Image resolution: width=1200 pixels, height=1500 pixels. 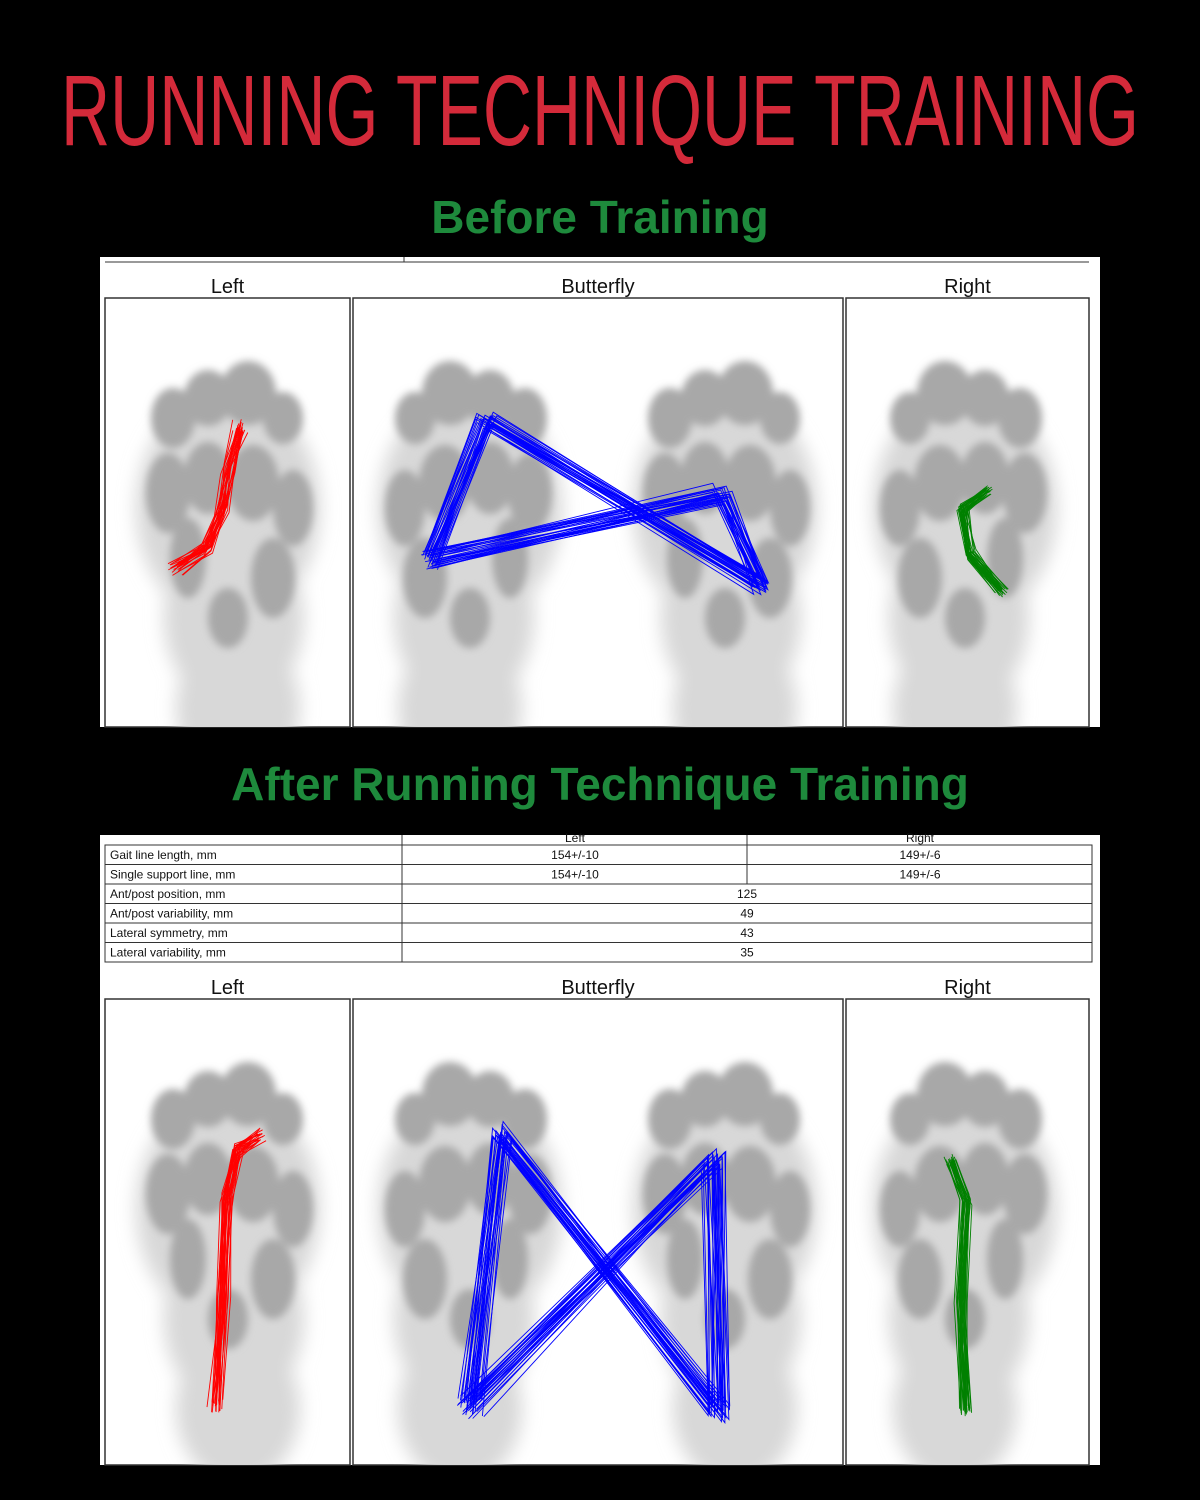 What do you see at coordinates (967, 988) in the screenshot?
I see `panel-label: Right` at bounding box center [967, 988].